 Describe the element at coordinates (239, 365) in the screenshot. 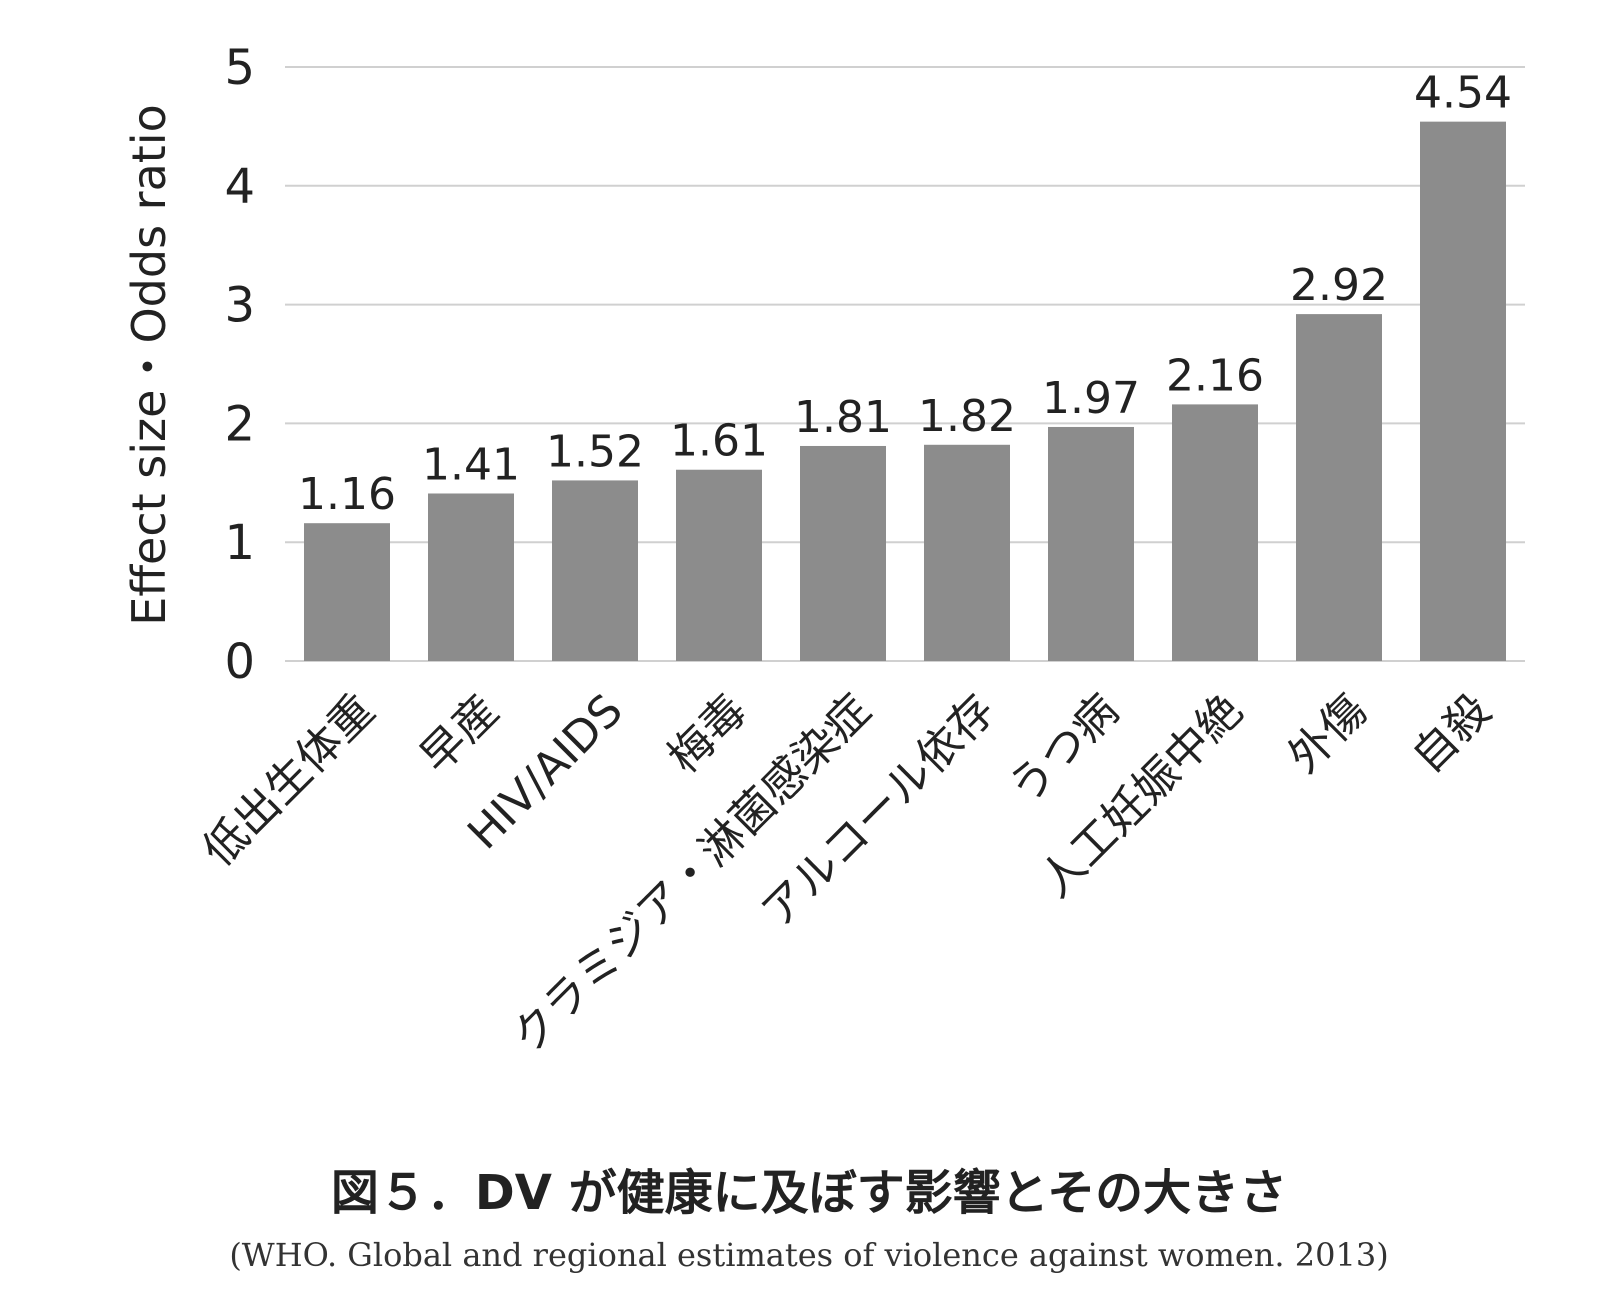

I see `y-axis-ticks: 0 1 2 3 4 5` at that location.